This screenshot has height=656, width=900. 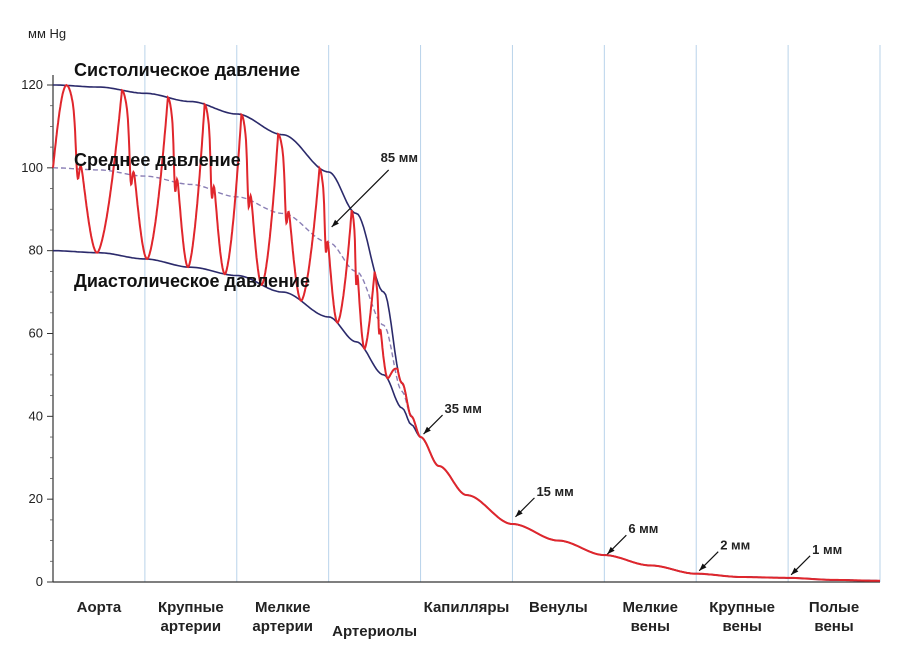 I want to click on annotation-label: 85 мм, so click(x=399, y=157).